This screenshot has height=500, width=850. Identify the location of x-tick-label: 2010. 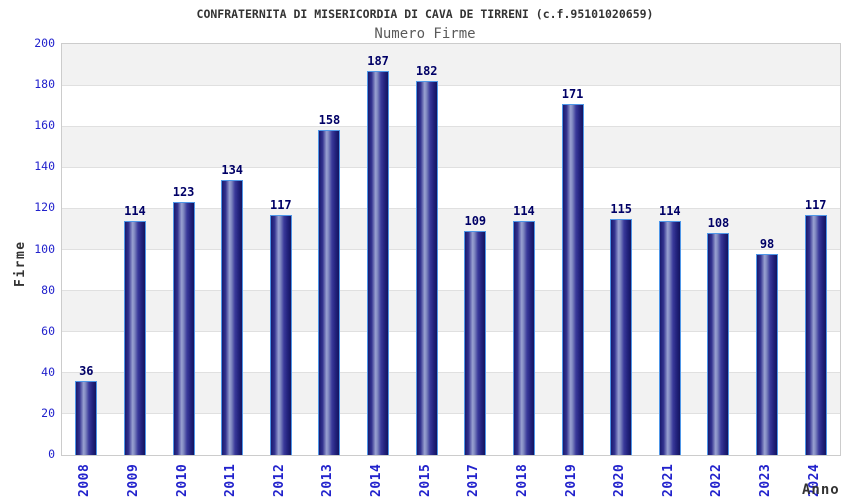
(182, 480).